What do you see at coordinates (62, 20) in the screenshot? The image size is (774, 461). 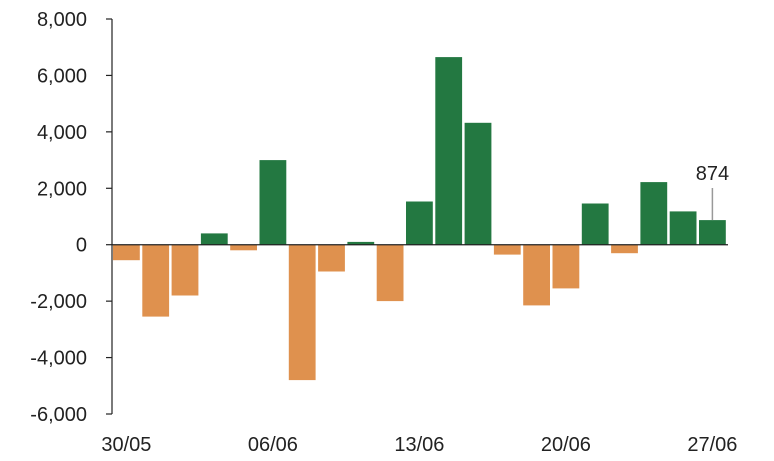 I see `y-tick-label: 8,000` at bounding box center [62, 20].